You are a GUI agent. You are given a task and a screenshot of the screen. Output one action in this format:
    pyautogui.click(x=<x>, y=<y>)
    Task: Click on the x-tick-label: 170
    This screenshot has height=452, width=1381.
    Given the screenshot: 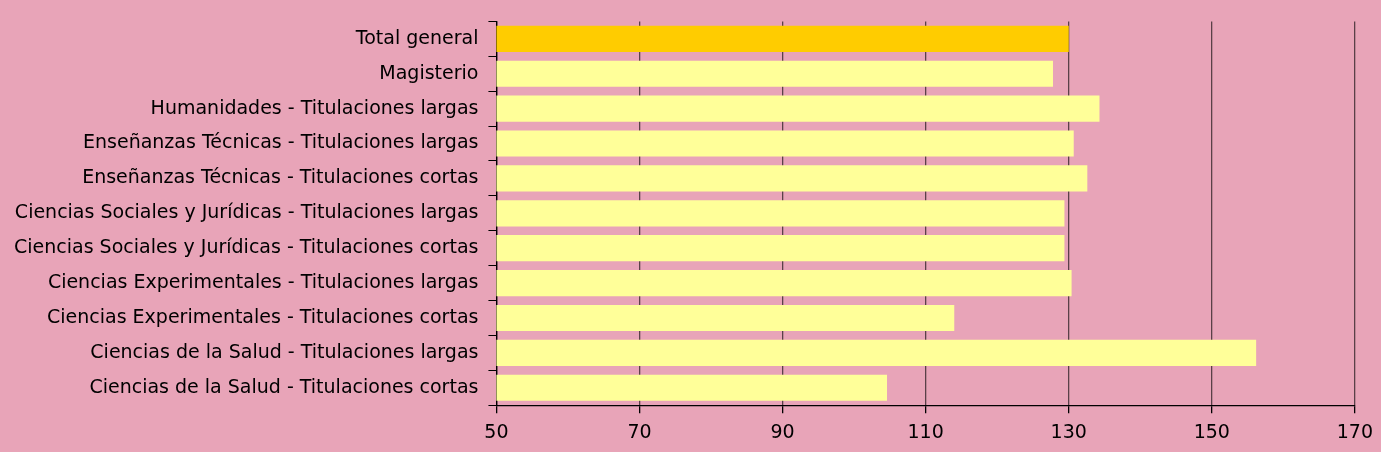 What is the action you would take?
    pyautogui.click(x=1354, y=430)
    